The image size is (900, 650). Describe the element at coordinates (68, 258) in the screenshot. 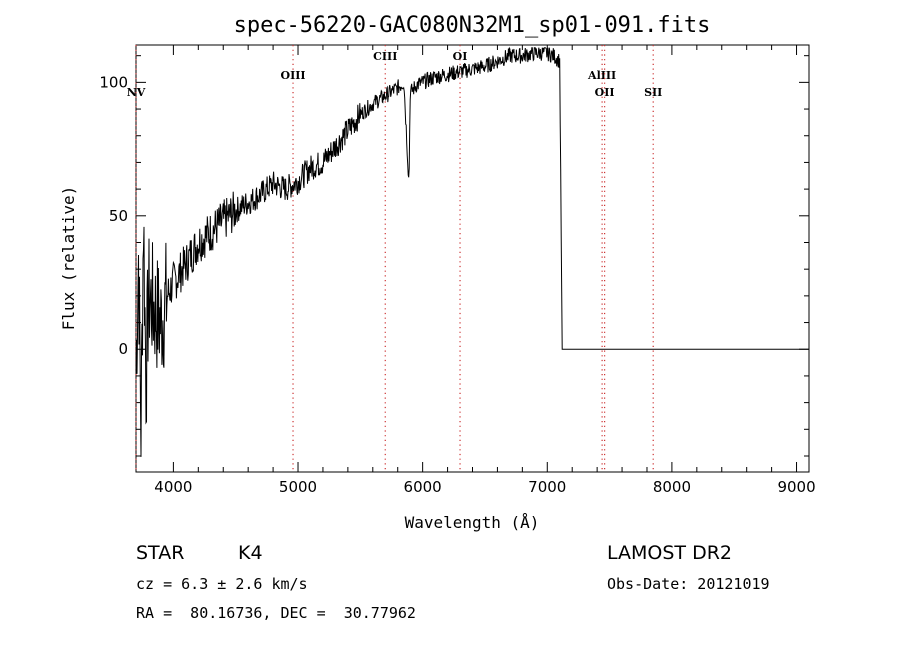

I see `y-axis-label: Flux (relative)` at that location.